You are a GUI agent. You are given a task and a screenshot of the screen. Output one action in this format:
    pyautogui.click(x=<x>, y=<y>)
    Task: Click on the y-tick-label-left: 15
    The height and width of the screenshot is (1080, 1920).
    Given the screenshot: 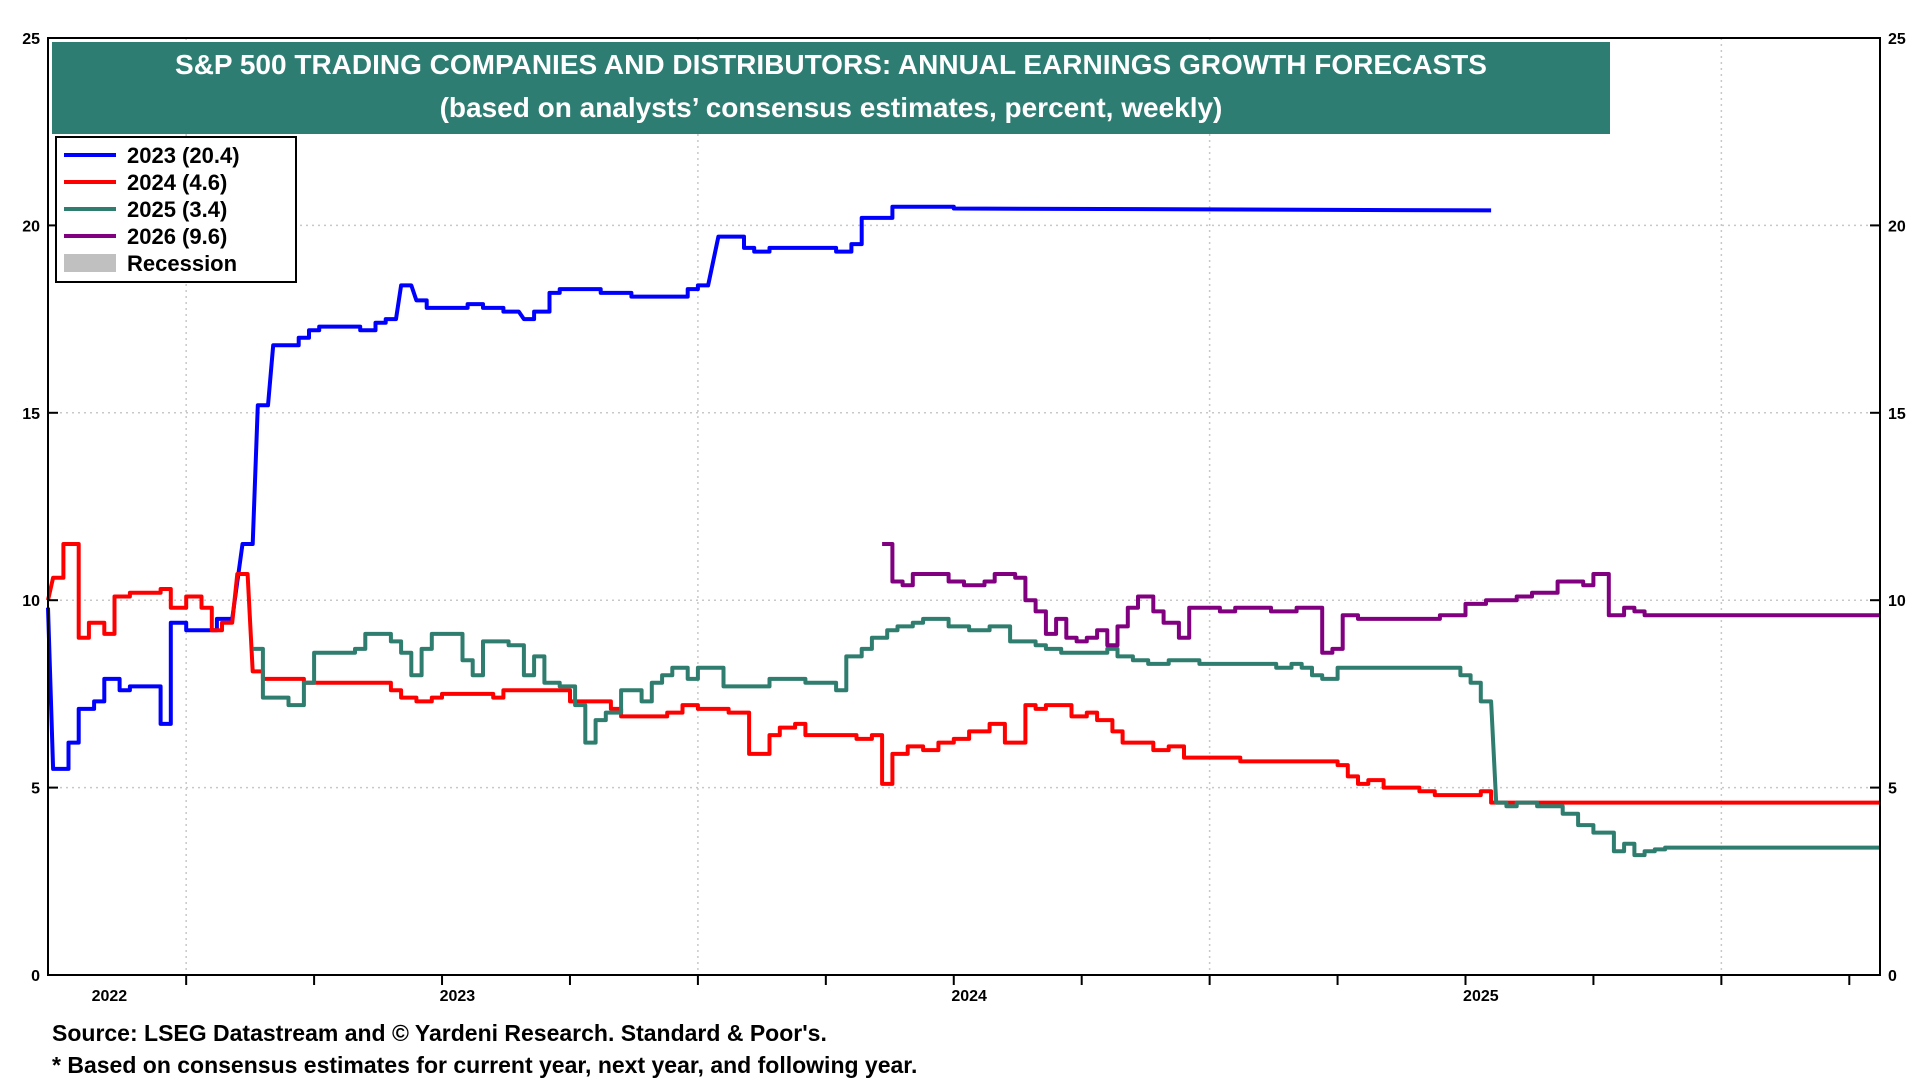 What is the action you would take?
    pyautogui.click(x=31, y=414)
    